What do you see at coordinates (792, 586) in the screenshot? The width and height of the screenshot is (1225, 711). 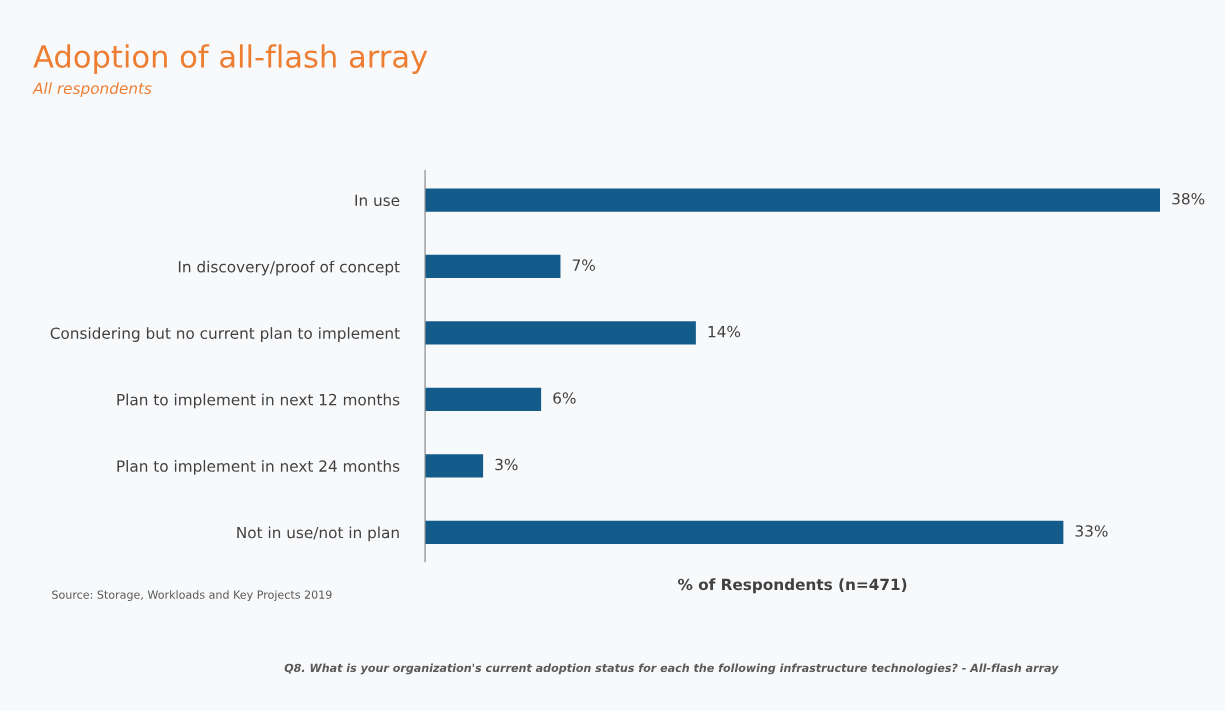 I see `x-axis-title: % of Respondents (n=471)` at bounding box center [792, 586].